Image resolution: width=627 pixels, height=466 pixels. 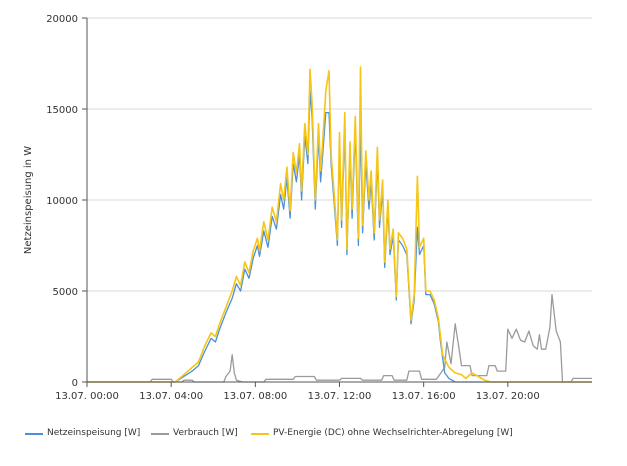 What do you see at coordinates (62, 19) in the screenshot?
I see `y-tick-label: 20000` at bounding box center [62, 19].